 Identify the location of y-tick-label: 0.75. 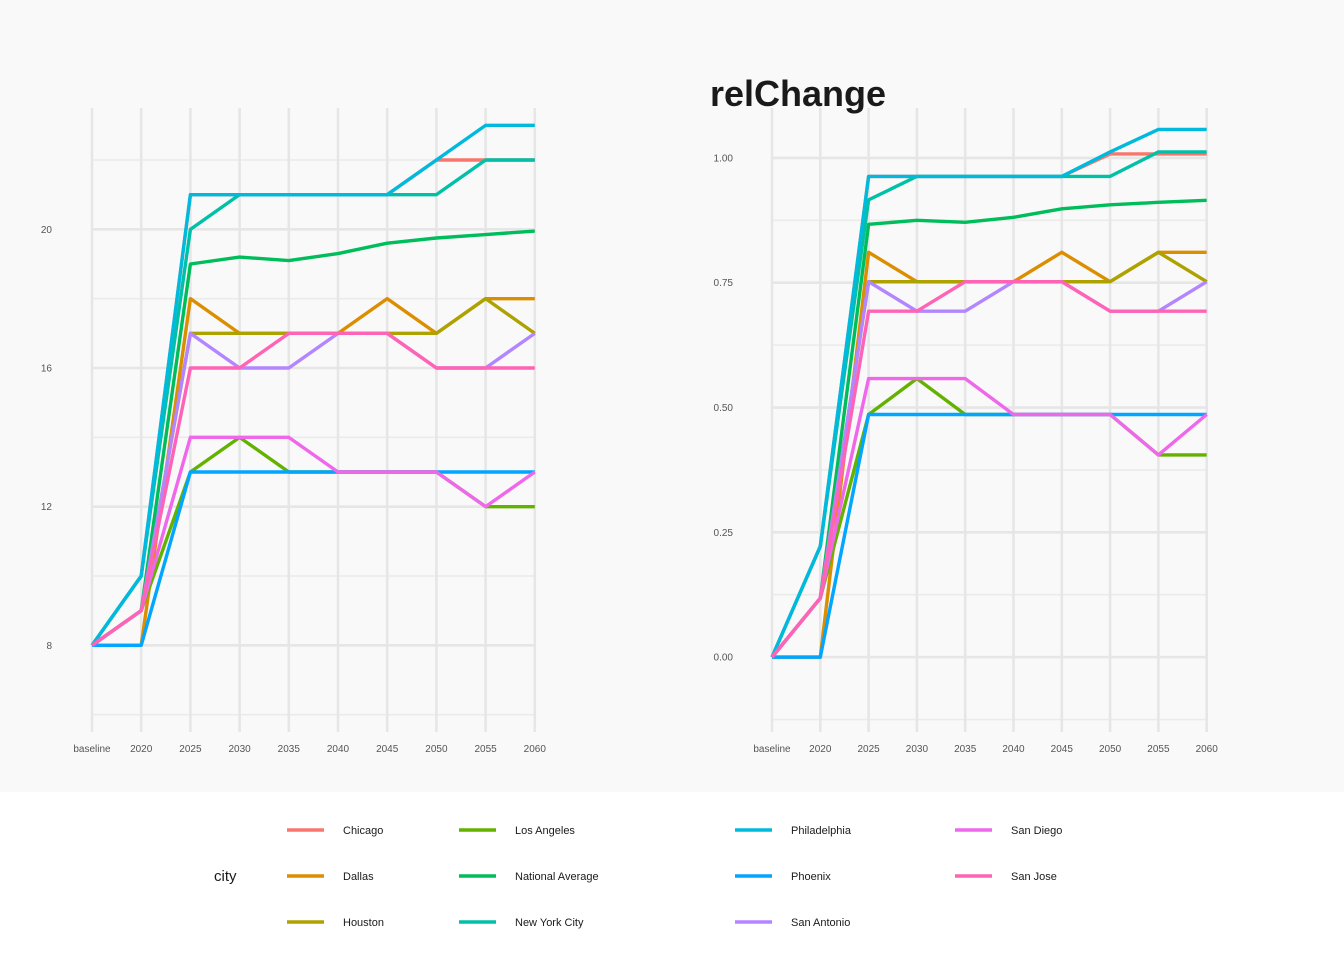
(724, 283).